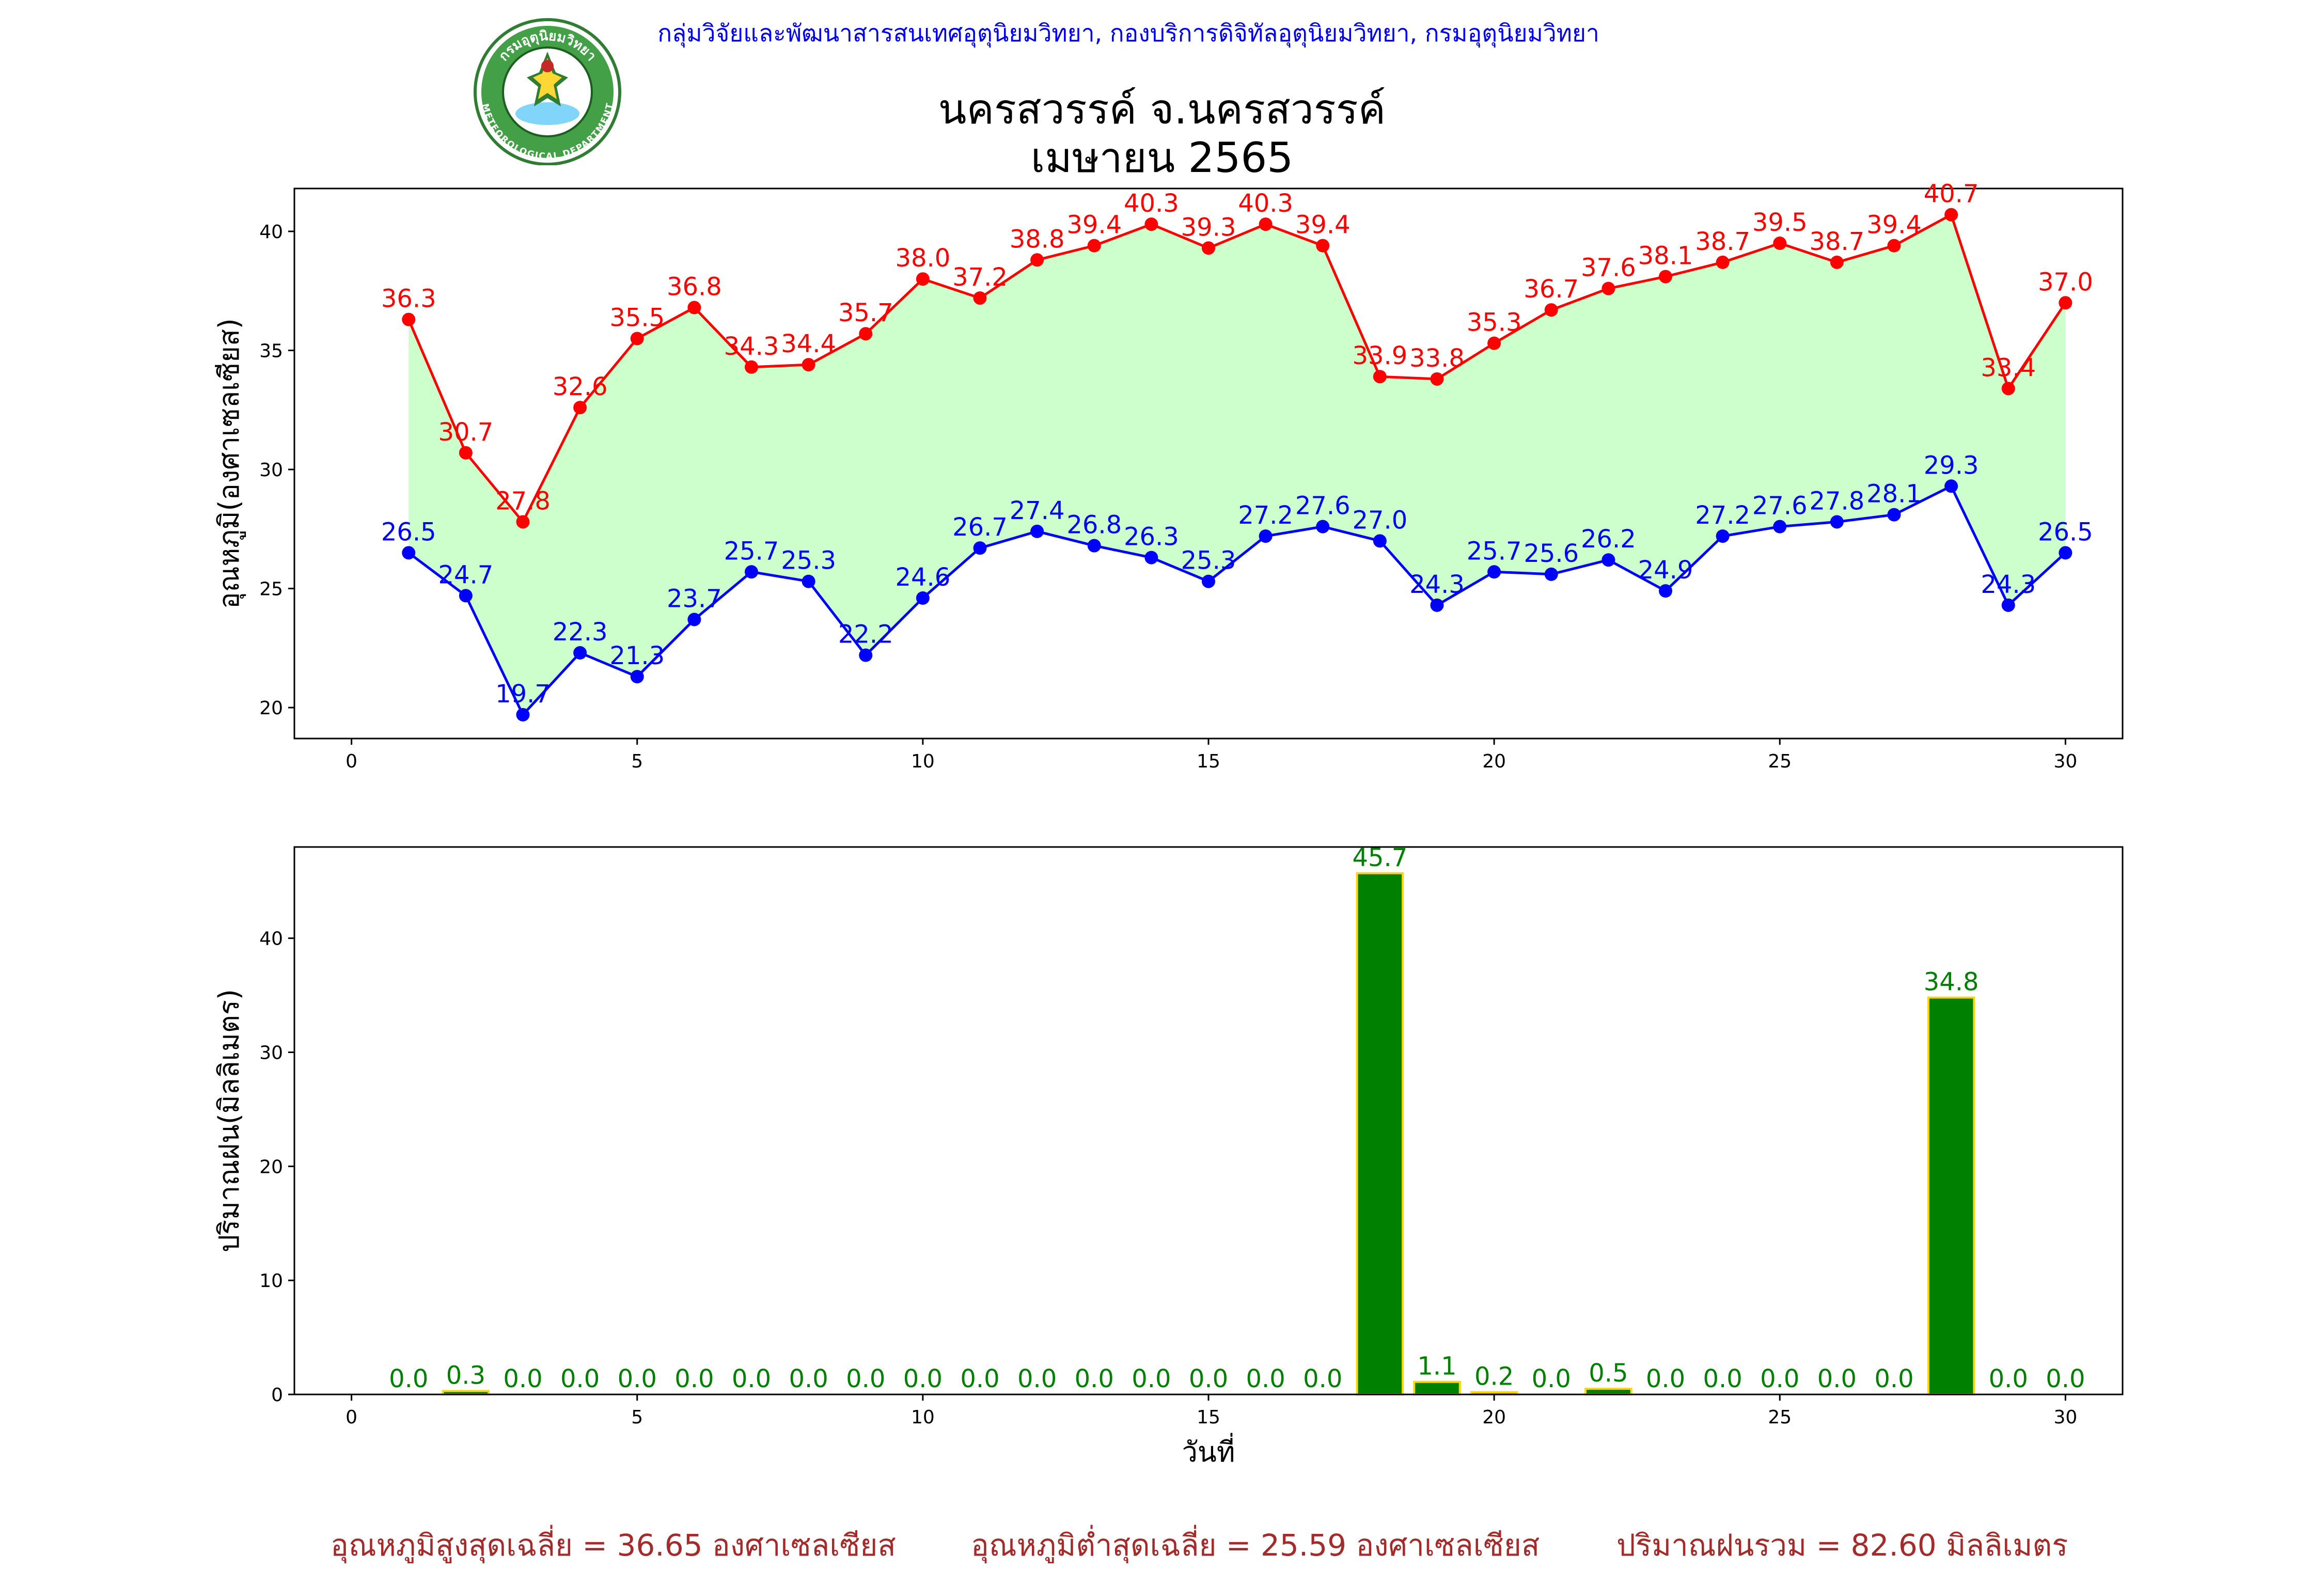 This screenshot has width=2324, height=1569. What do you see at coordinates (923, 1417) in the screenshot?
I see `rainfall-x-tick-label: 10` at bounding box center [923, 1417].